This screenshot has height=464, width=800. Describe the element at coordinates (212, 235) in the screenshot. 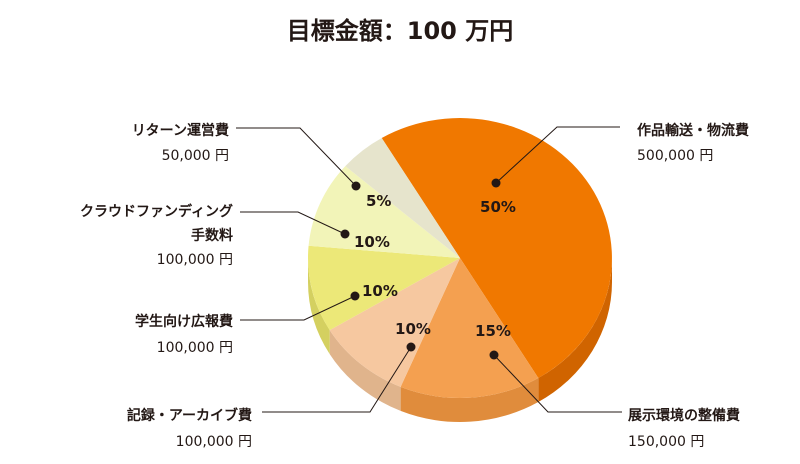

I see `category-label-line2: 手数料` at that location.